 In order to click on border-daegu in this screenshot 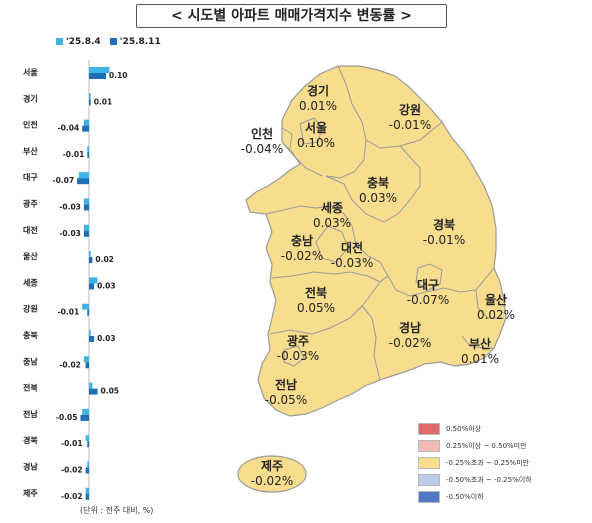, I will do `click(429, 277)`.